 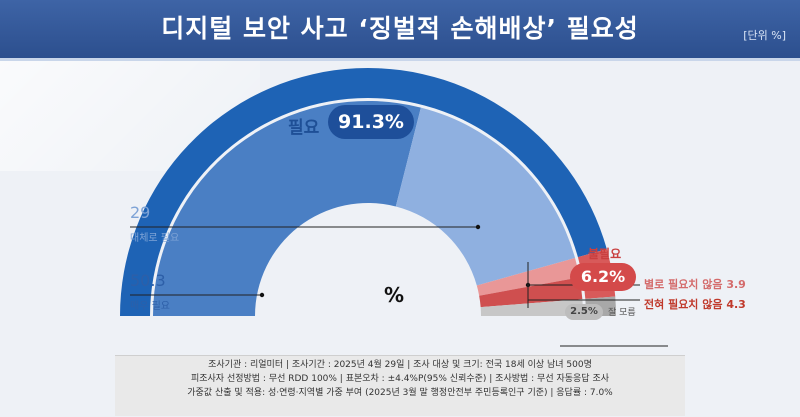 I want to click on label-not-at-all-need-name: 전혀 필요치 않음, so click(x=683, y=304).